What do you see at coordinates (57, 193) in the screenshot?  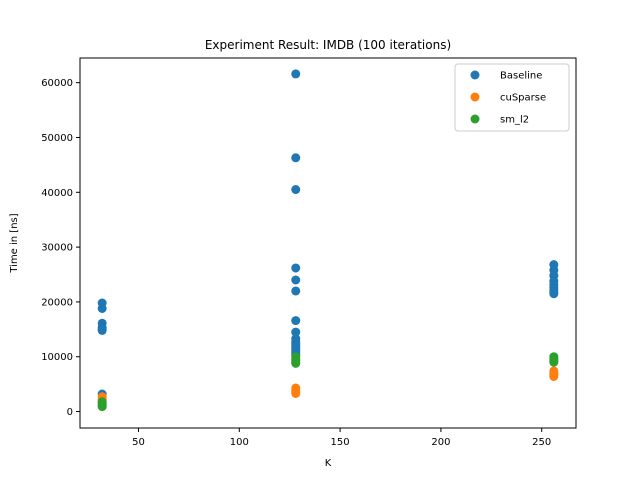 I see `y-tick-label: 40000` at bounding box center [57, 193].